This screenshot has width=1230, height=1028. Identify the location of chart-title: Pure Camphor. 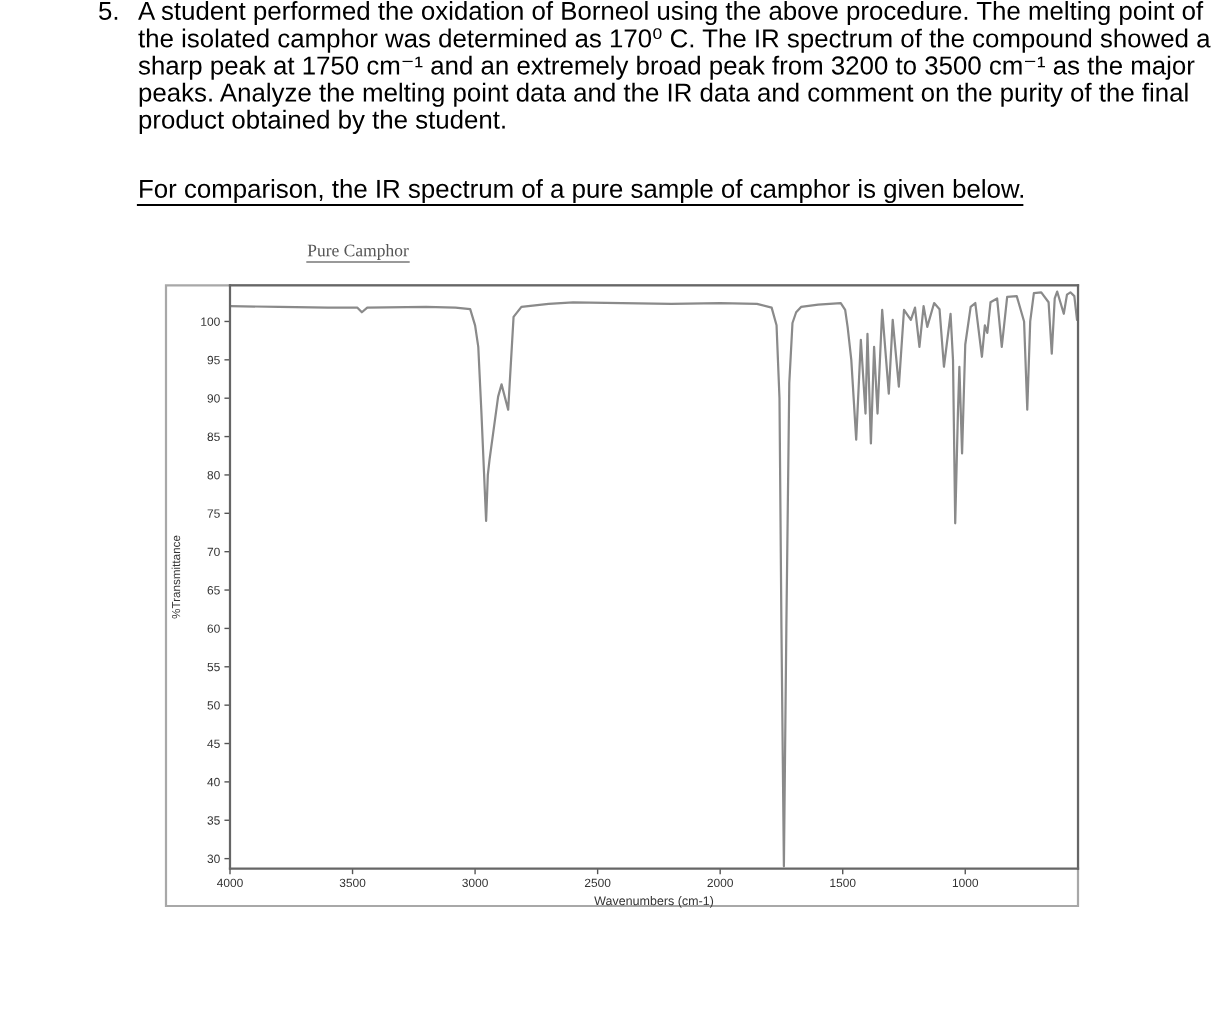
(358, 252).